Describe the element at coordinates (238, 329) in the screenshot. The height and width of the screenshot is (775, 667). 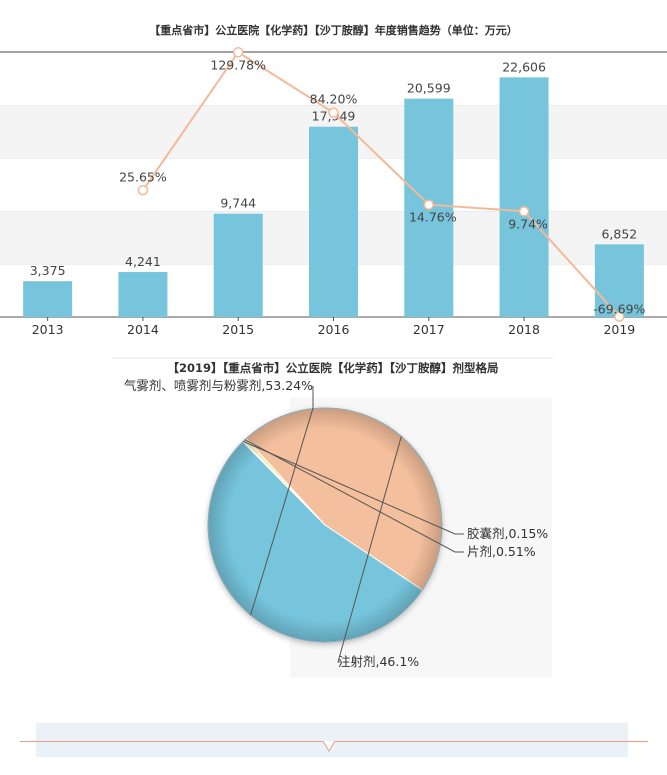
I see `x-tick-label-2015: 2015` at that location.